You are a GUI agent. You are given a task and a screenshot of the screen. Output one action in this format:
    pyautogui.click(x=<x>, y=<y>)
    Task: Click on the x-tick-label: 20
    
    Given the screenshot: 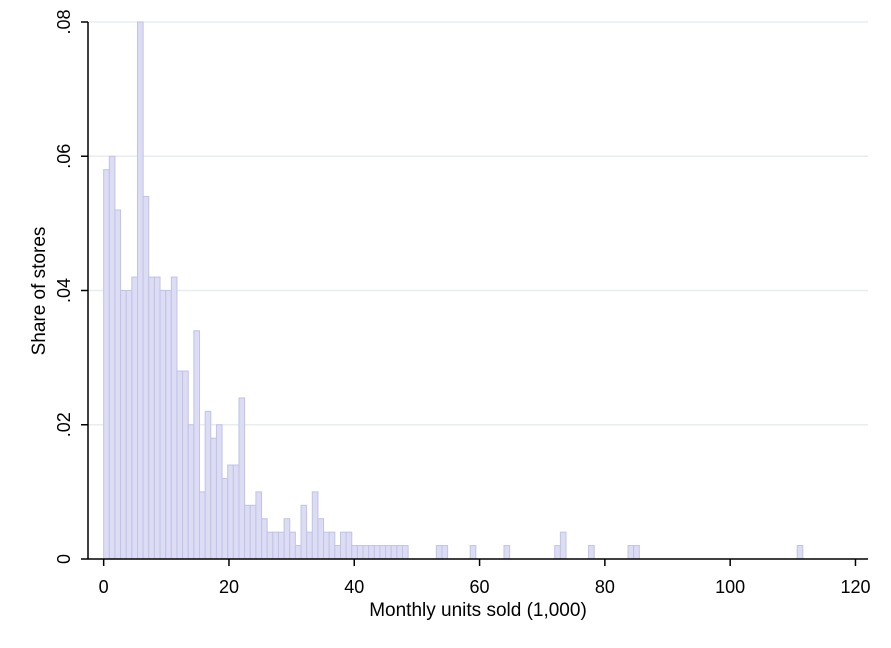 What is the action you would take?
    pyautogui.click(x=229, y=587)
    